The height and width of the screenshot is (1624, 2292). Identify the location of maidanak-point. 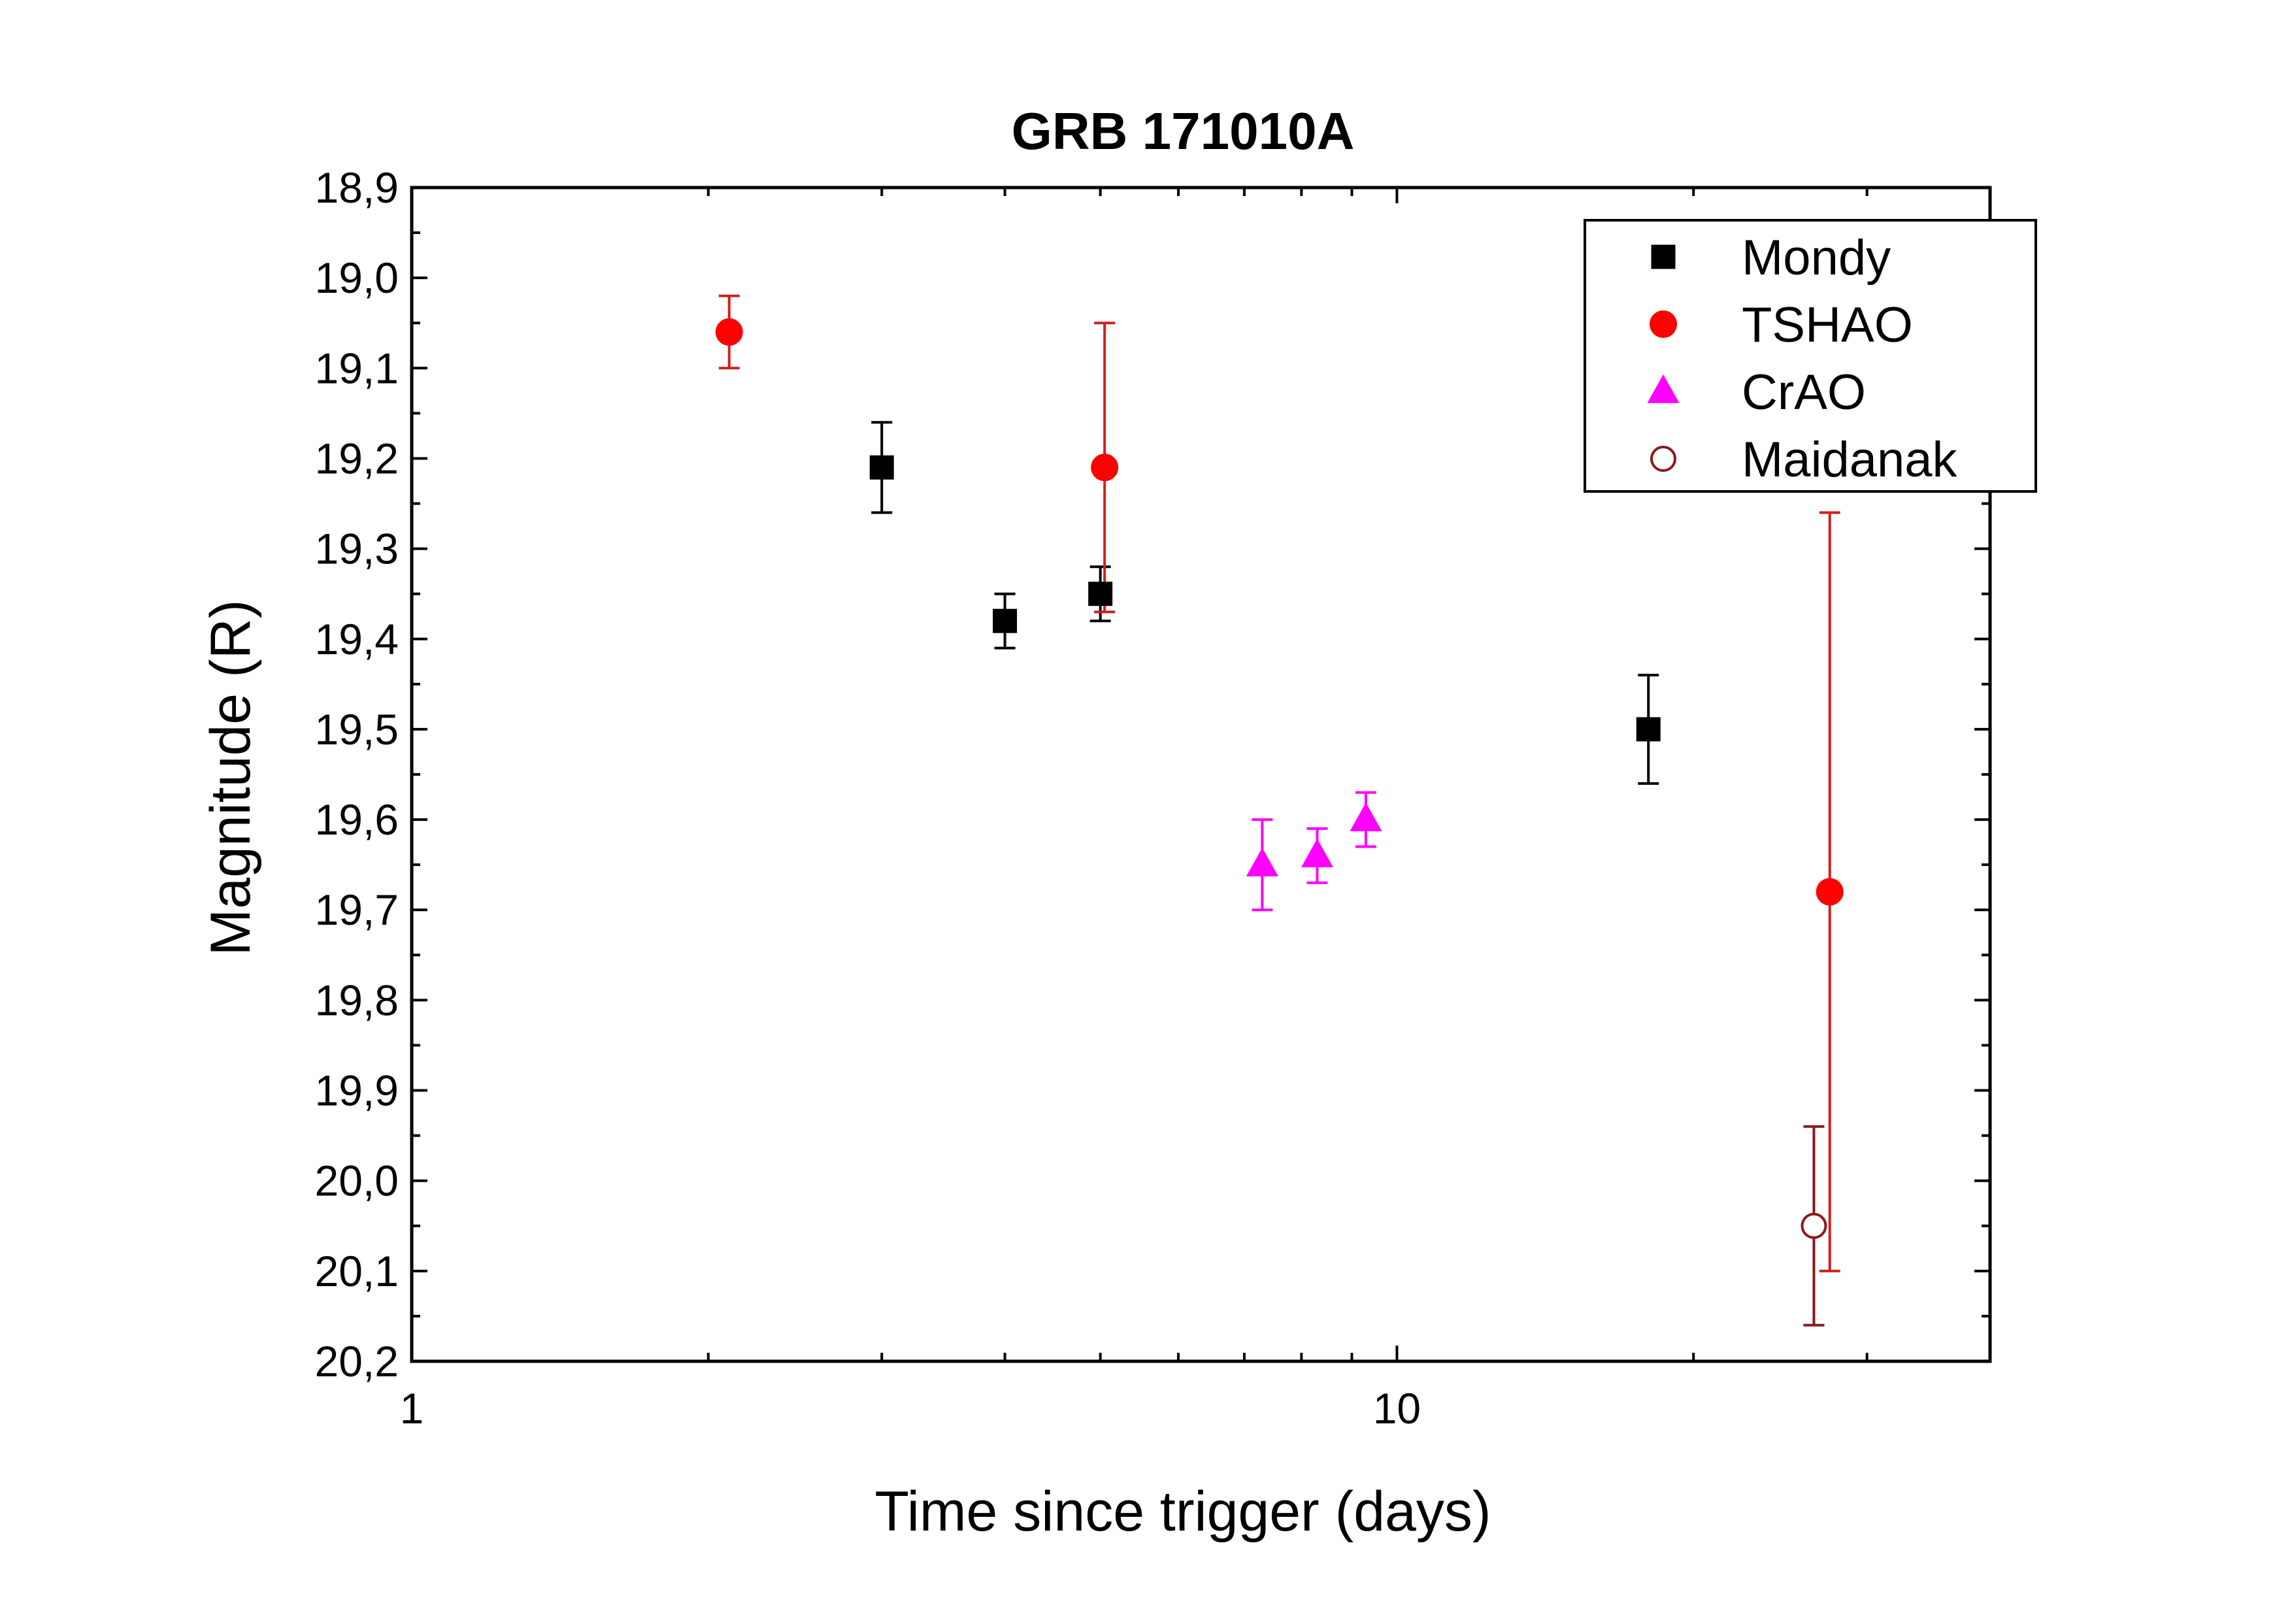
(1814, 1225).